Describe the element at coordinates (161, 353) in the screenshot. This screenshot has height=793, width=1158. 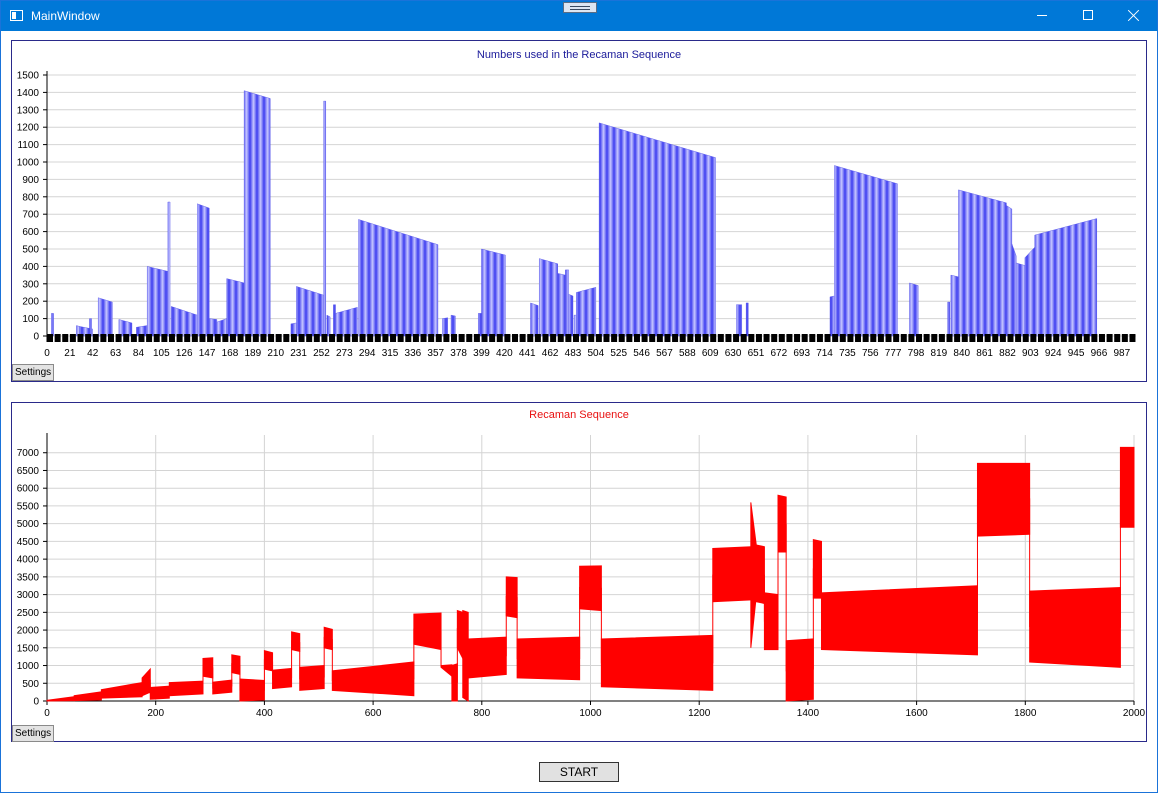
I see `top-x-tick-label: 105` at that location.